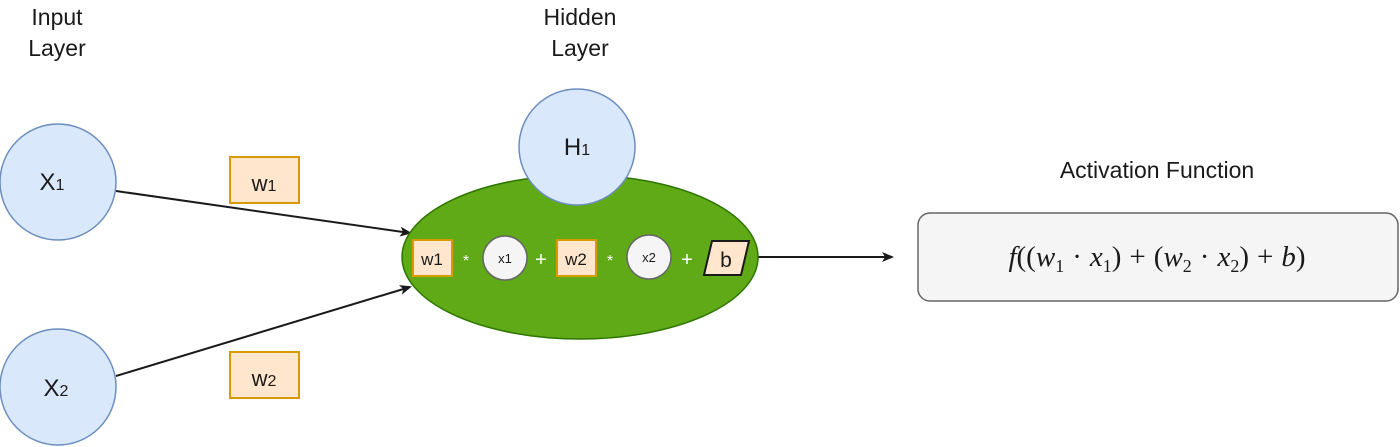 The image size is (1400, 447). What do you see at coordinates (259, 183) in the screenshot?
I see `weight-w1-label: w` at bounding box center [259, 183].